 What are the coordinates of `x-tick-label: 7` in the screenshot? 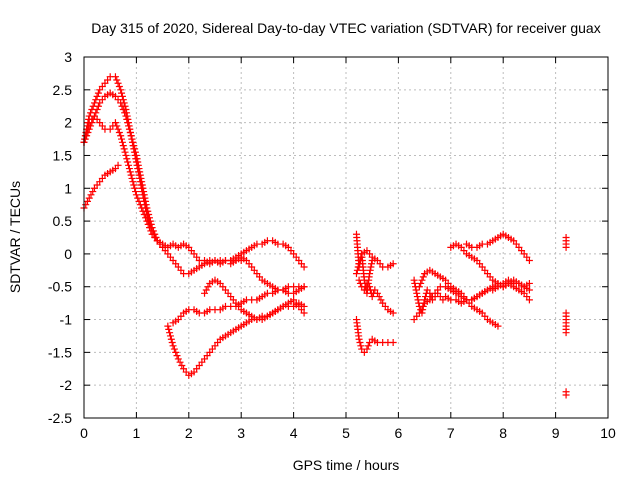 It's located at (451, 433).